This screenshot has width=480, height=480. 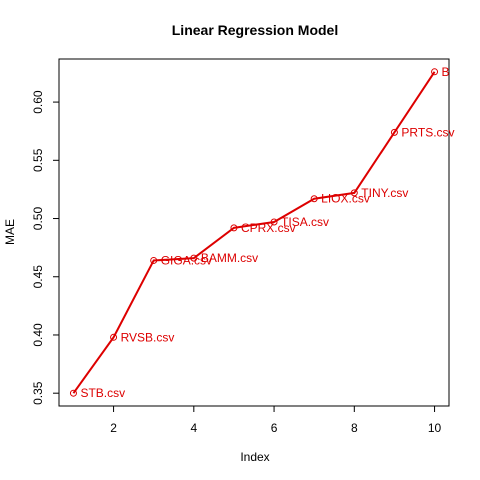 I want to click on y-axis-label: MAE, so click(x=10, y=232).